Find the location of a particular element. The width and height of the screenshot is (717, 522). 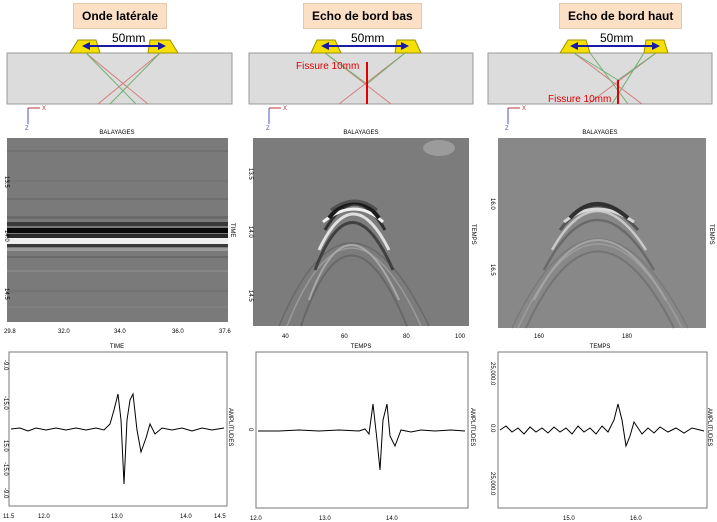

ascan-left-ticks: -9.0 -15.0 15.0 -15.0 -9.0 is located at coordinates (5, 429).